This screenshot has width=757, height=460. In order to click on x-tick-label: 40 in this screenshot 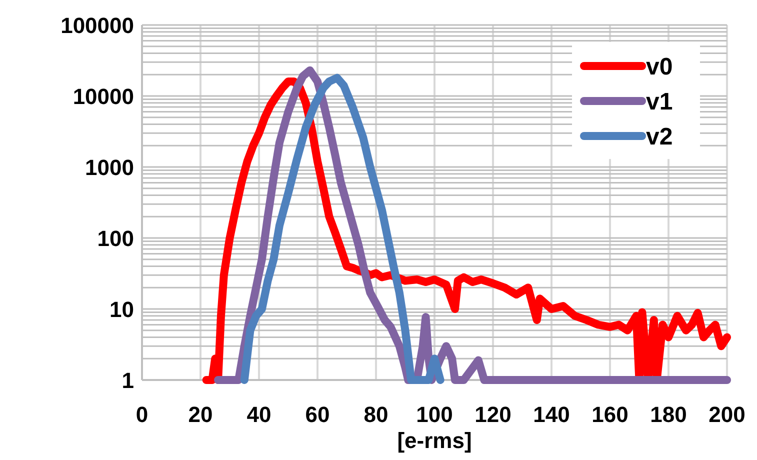, I will do `click(259, 414)`.